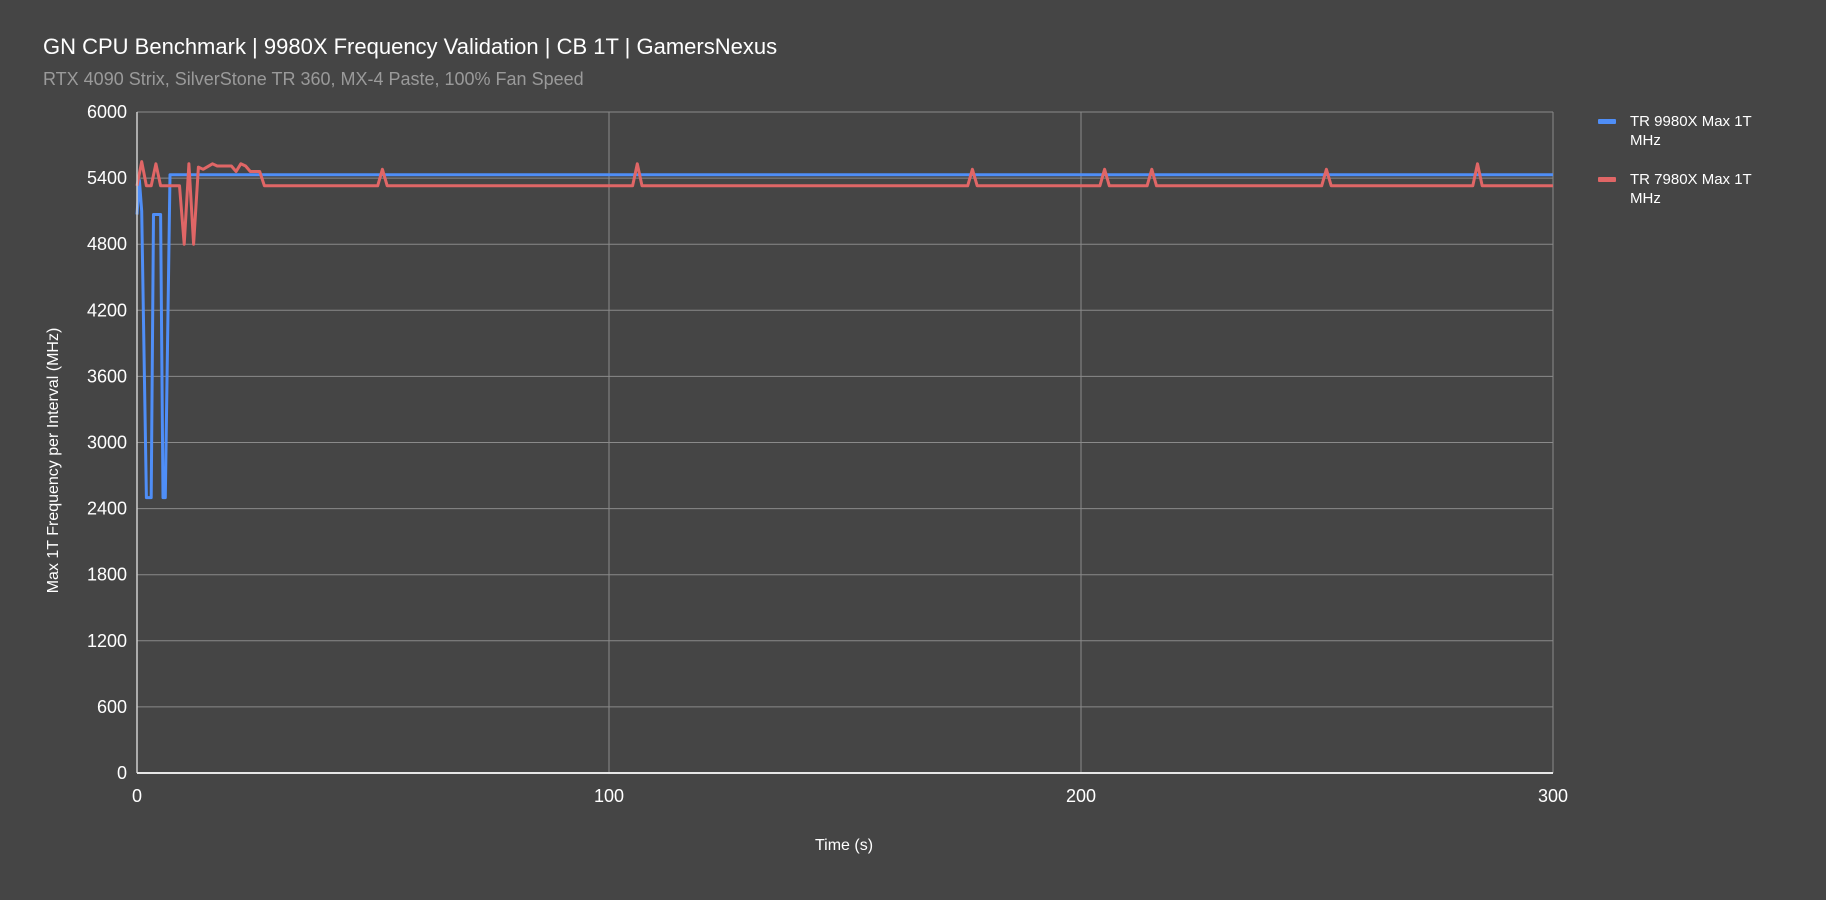 The image size is (1826, 900). I want to click on y-tick-label: 1200, so click(107, 641).